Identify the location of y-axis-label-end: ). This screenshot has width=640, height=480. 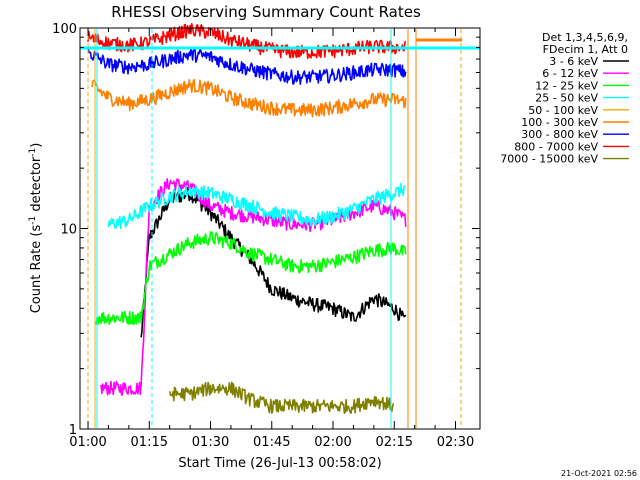
(36, 145).